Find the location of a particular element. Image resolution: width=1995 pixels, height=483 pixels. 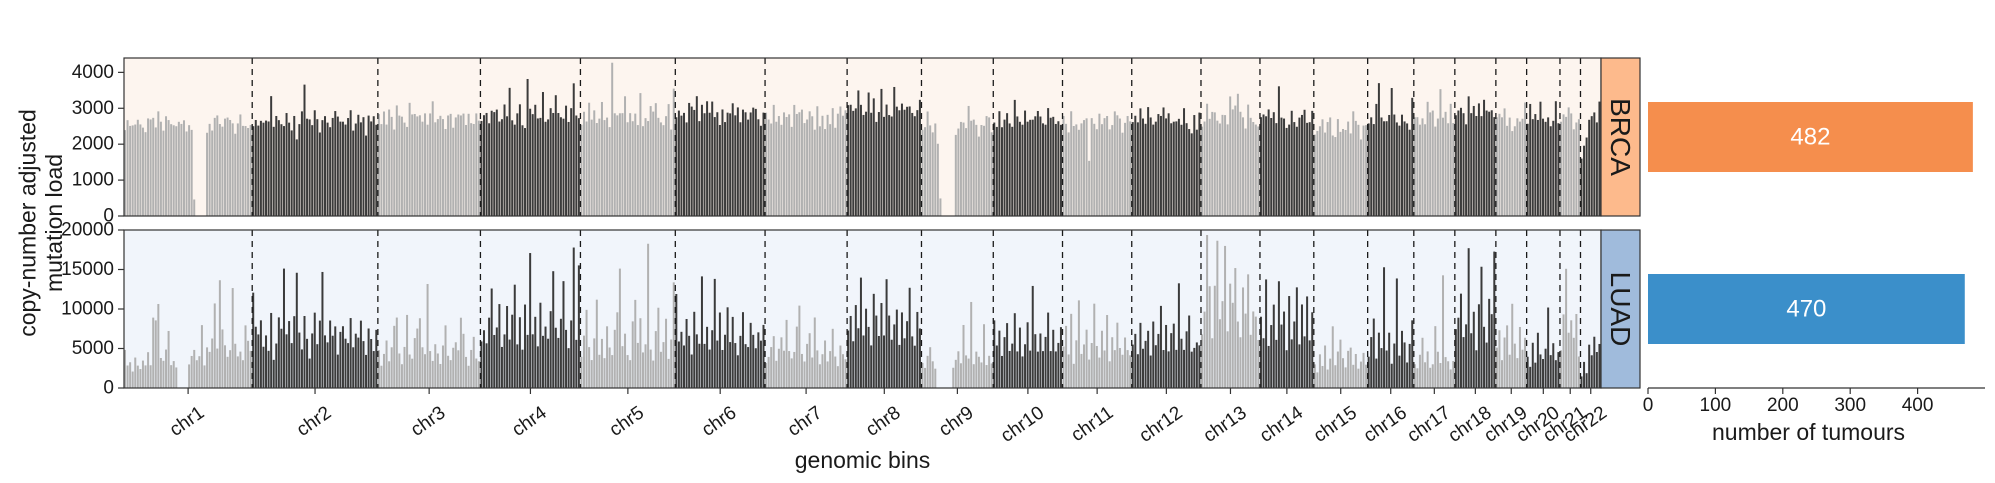

y-tick-label: 15000 is located at coordinates (87, 269).